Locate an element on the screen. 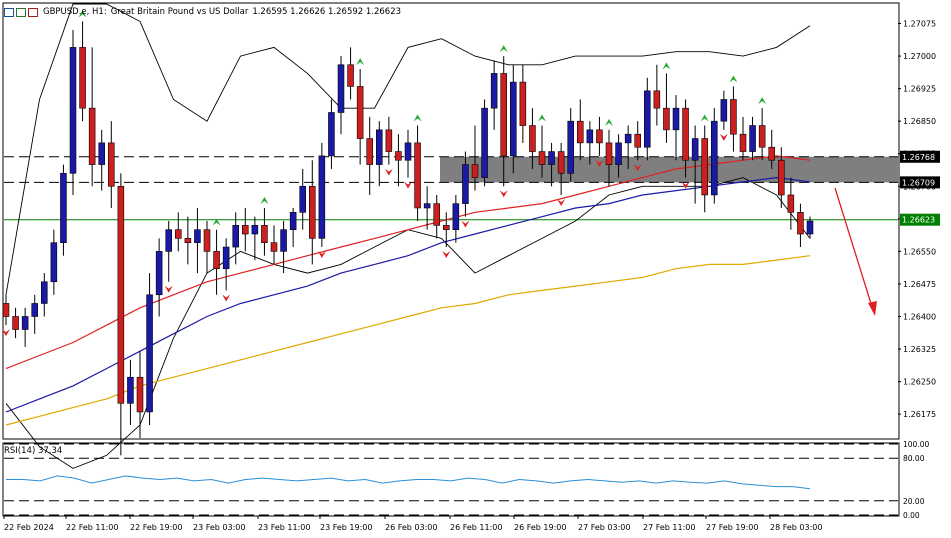 Image resolution: width=951 pixels, height=538 pixels. time-axis-label: 27 Feb 11:00 is located at coordinates (669, 527).